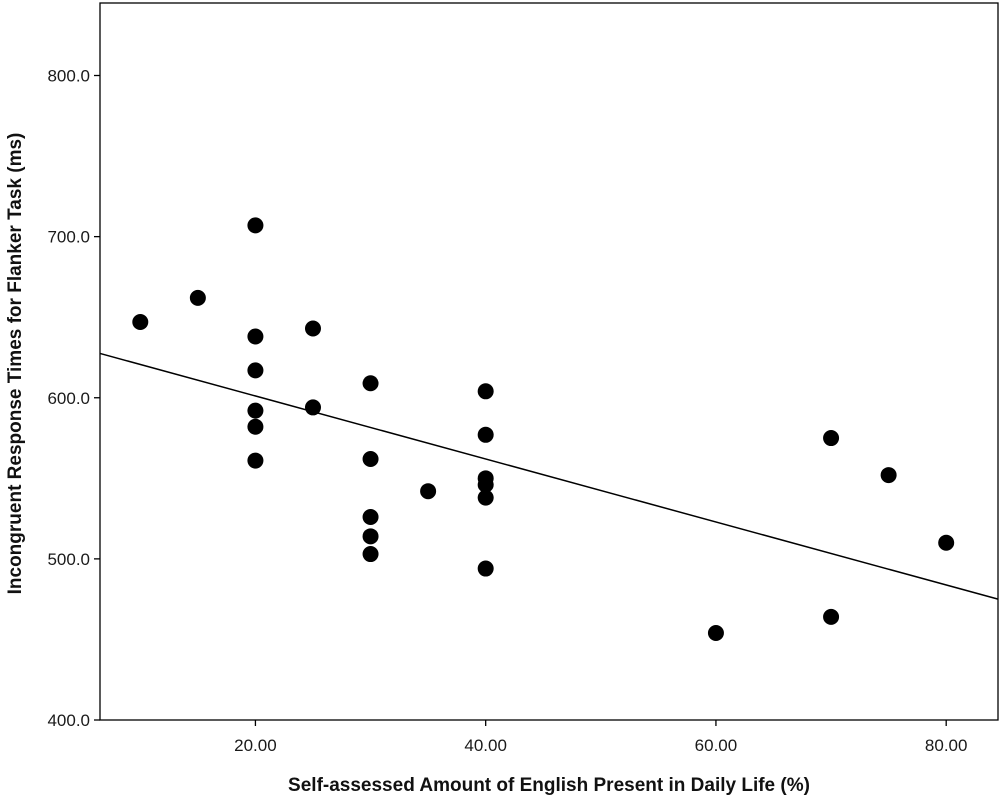 The height and width of the screenshot is (803, 1000). Describe the element at coordinates (68, 237) in the screenshot. I see `y-tick-label: 700.0` at that location.